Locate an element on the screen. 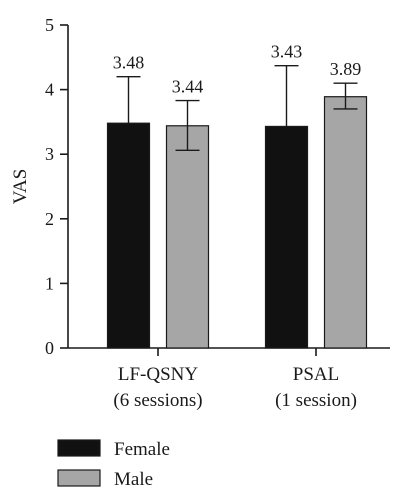 This screenshot has width=418, height=500. y-tick-label: 0 is located at coordinates (49, 348).